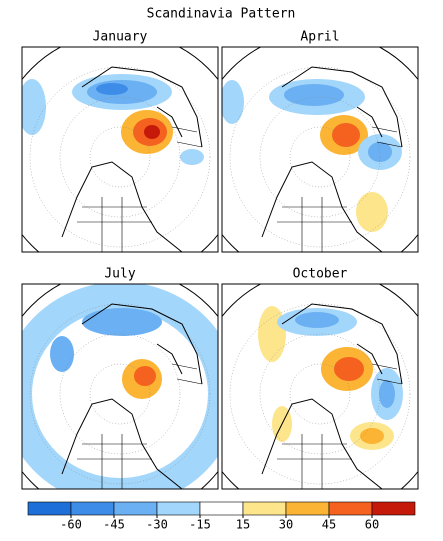 The width and height of the screenshot is (443, 541). Describe the element at coordinates (372, 525) in the screenshot. I see `colorbar-tick-label: 60` at that location.